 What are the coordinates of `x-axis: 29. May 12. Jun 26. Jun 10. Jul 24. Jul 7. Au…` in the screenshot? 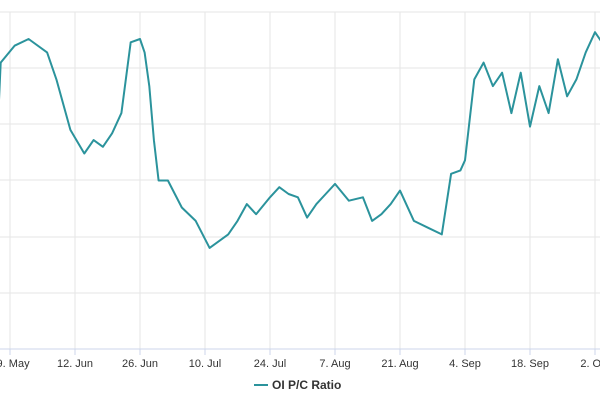 It's located at (300, 359).